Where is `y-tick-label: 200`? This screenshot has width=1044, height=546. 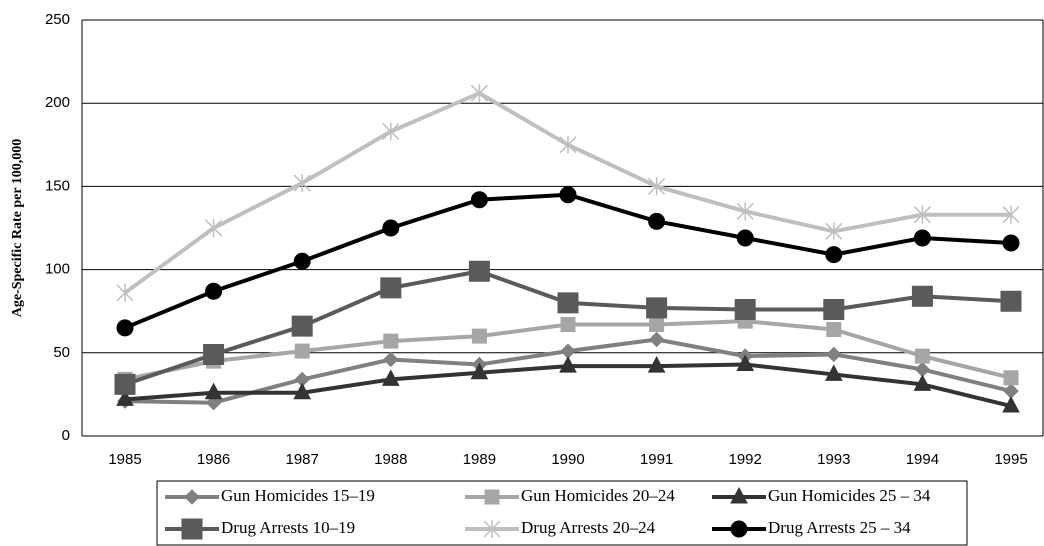 y-tick-label: 200 is located at coordinates (57, 102).